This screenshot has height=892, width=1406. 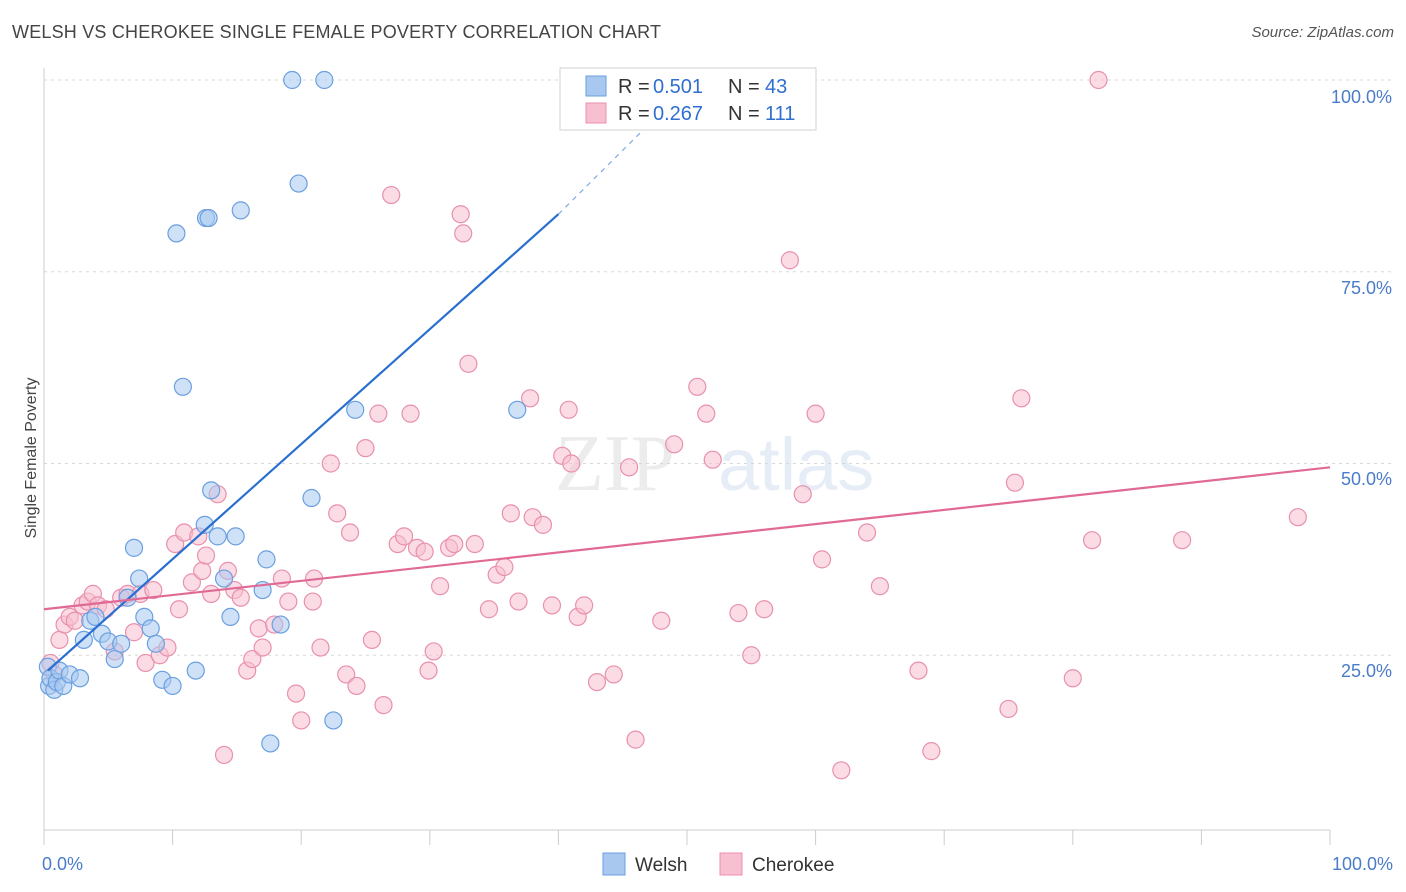 I want to click on legend-cherokee-r-label: R =, so click(x=634, y=114).